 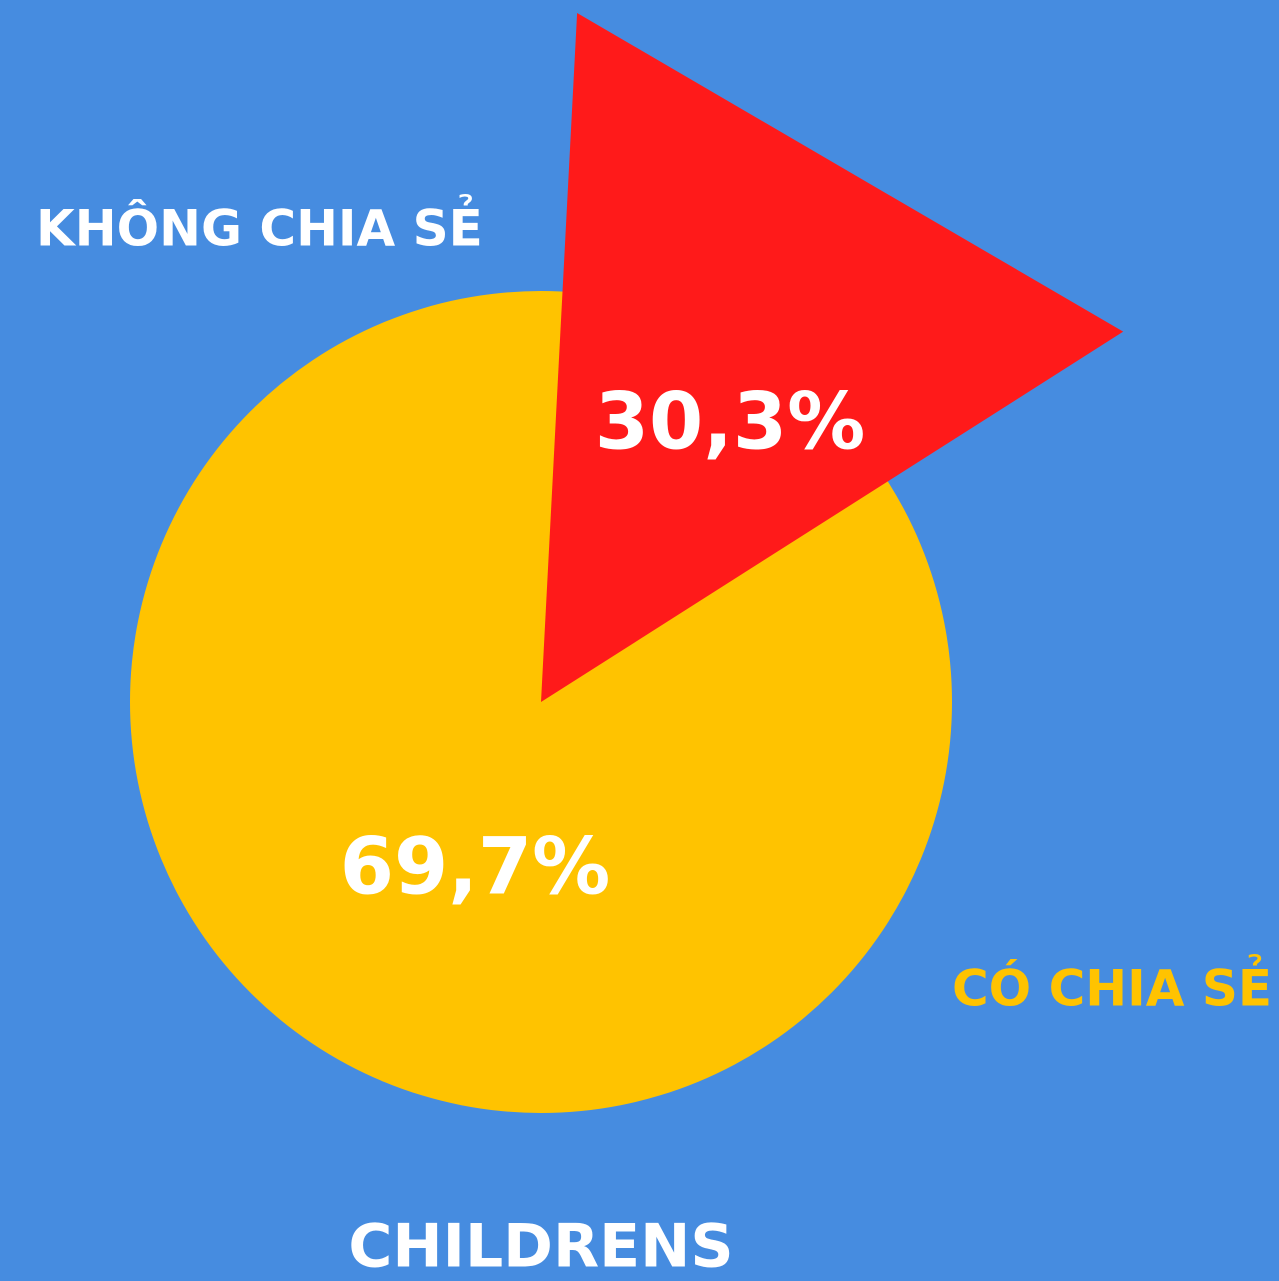 I want to click on category-label: KHÔNG CHIA SẺ, so click(x=259, y=226).